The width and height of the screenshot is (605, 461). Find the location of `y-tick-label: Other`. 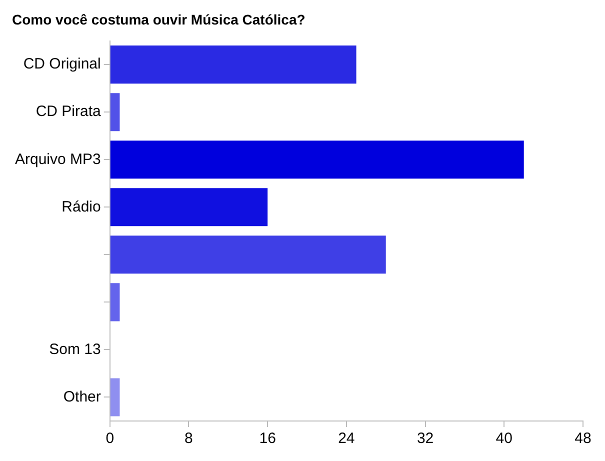

y-tick-label: Other is located at coordinates (82, 397).